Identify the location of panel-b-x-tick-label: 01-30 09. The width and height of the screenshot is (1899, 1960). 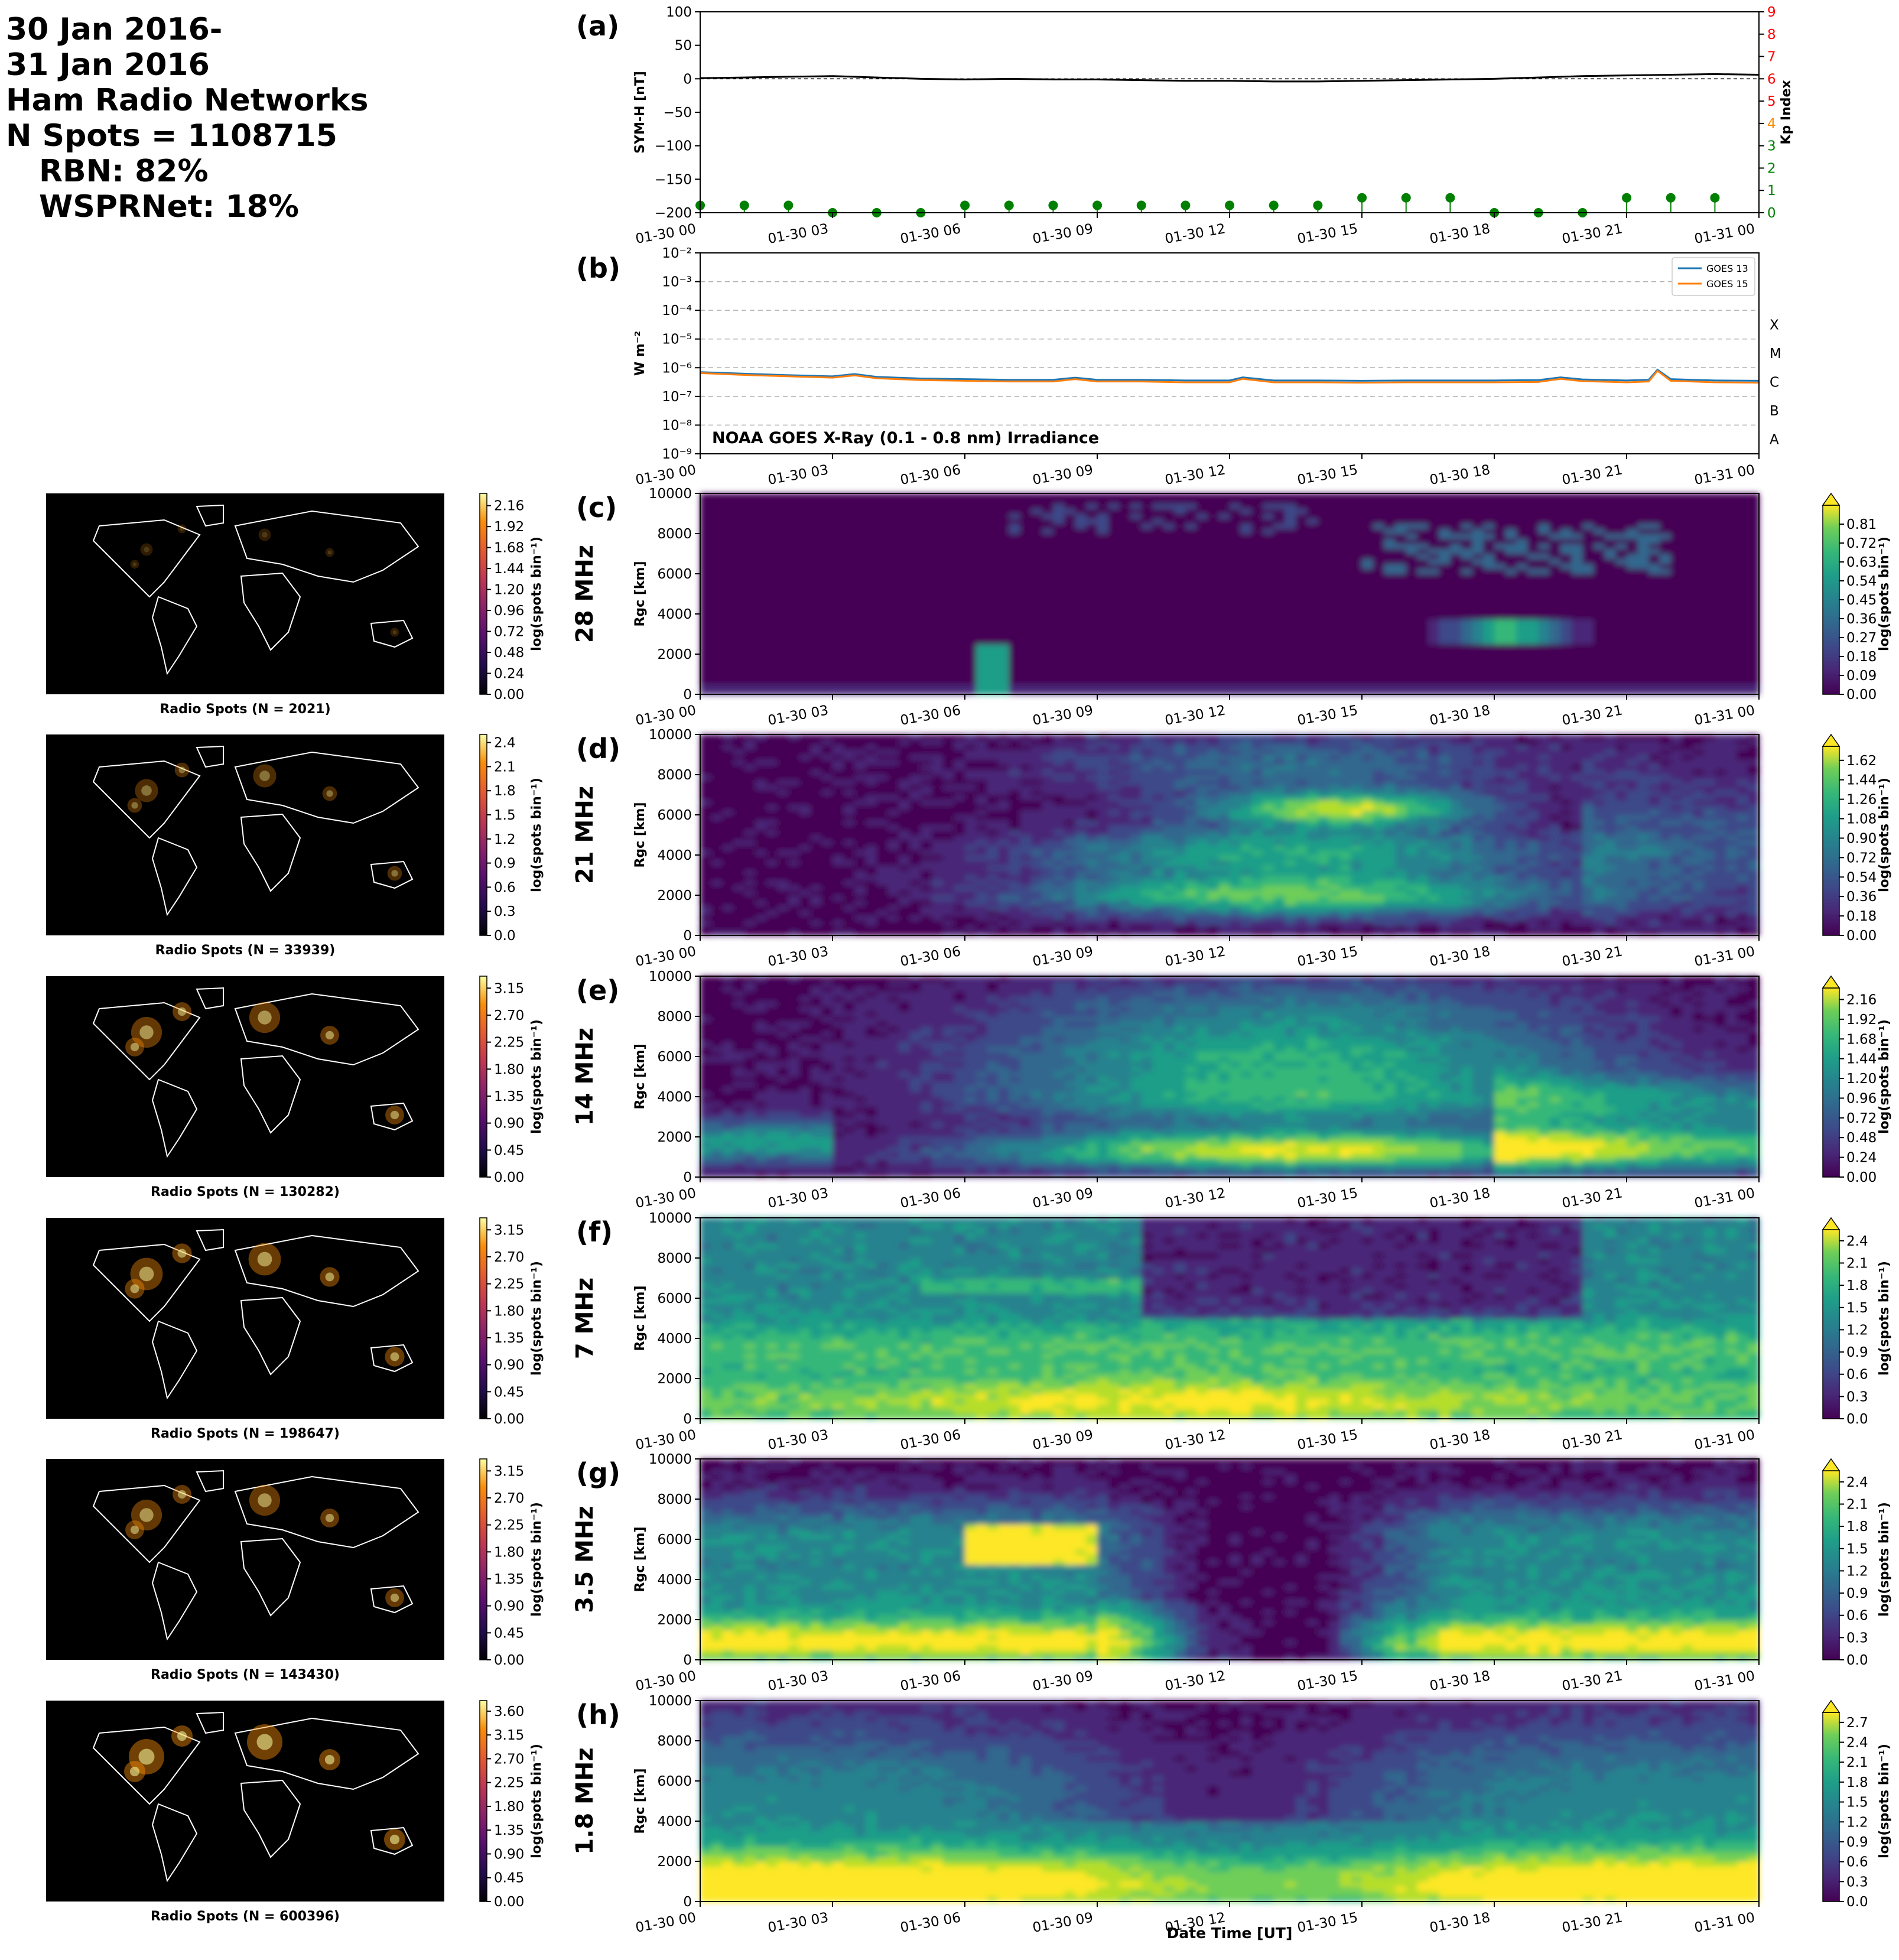
(1063, 475).